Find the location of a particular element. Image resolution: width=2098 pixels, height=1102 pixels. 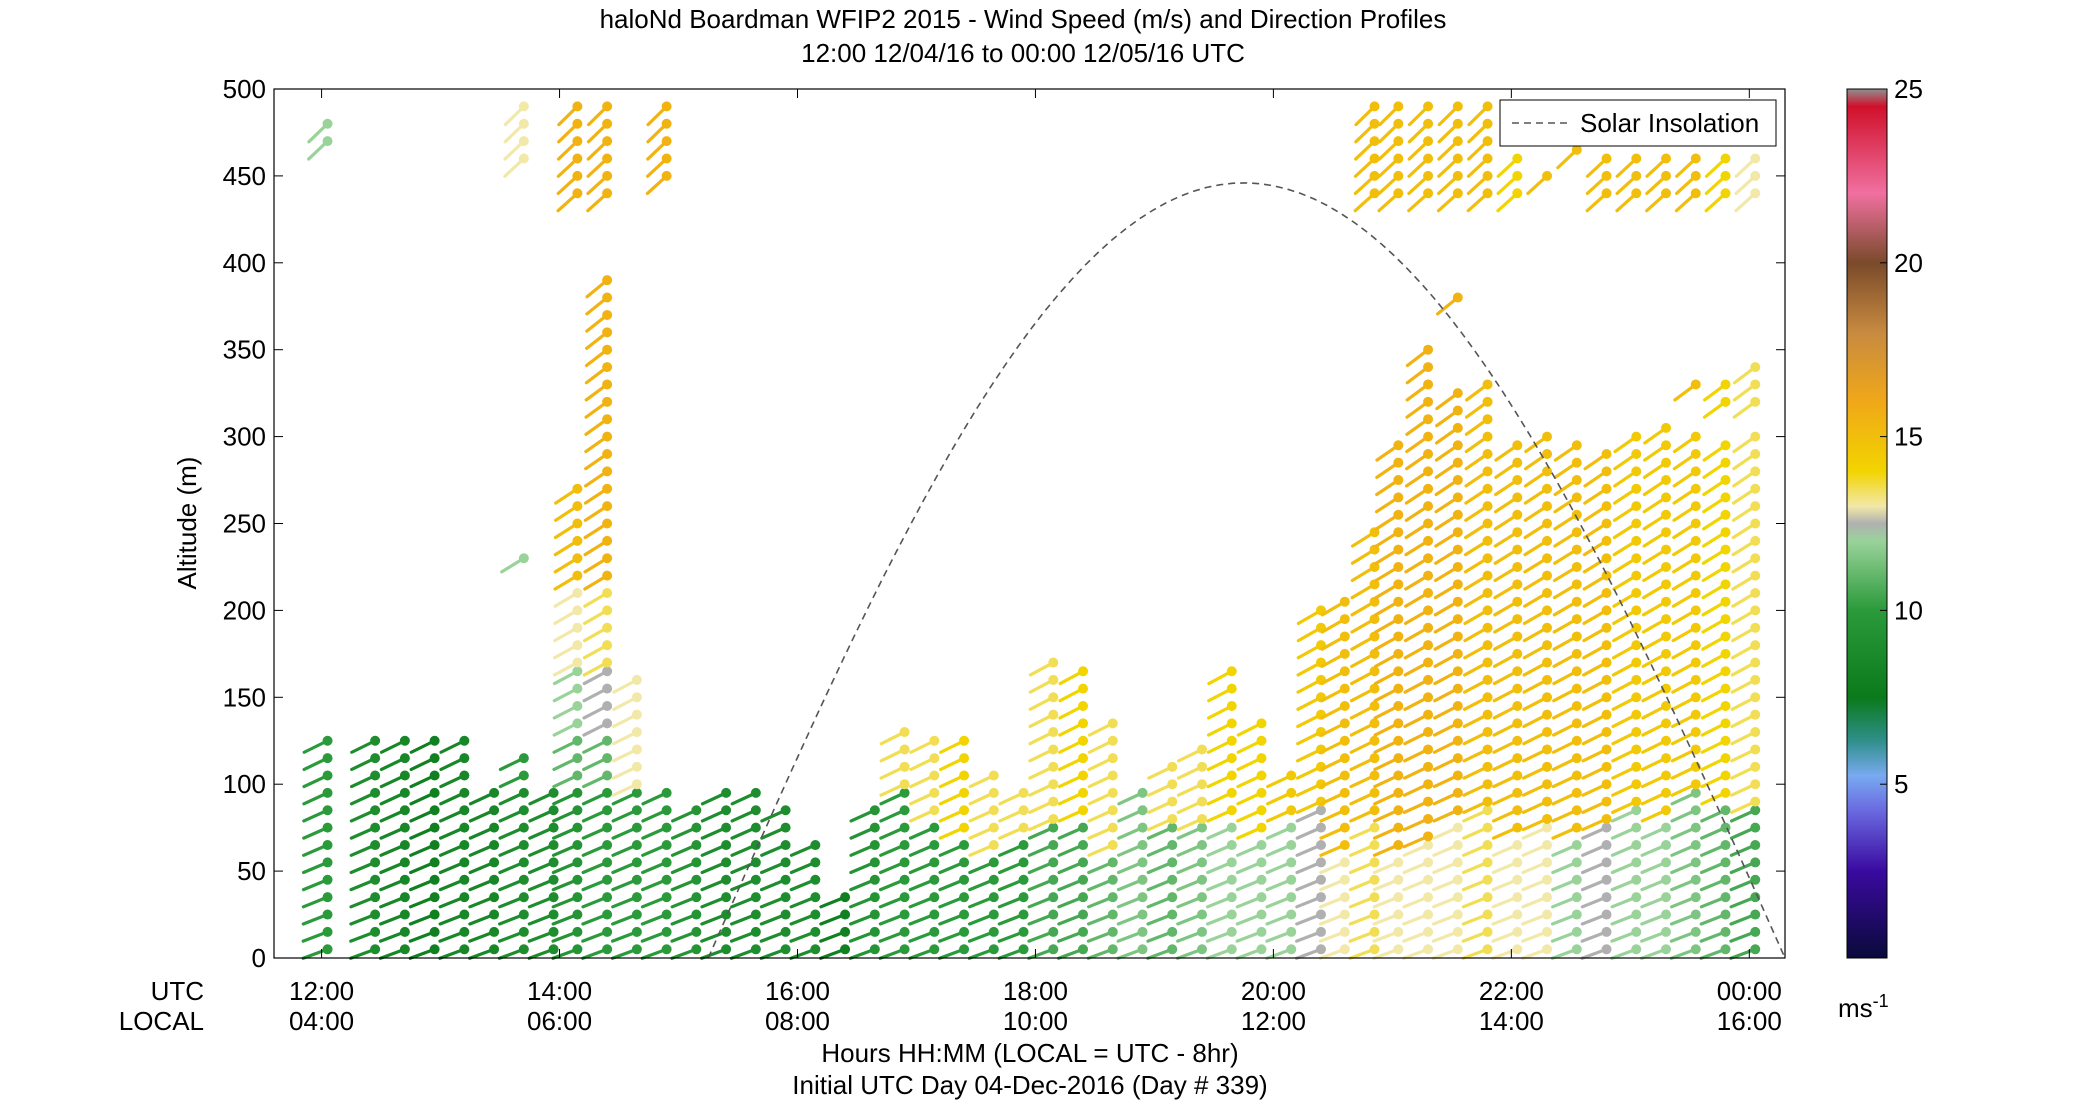

x-axis-label: Hours HH:MM (LOCAL = UTC - 8hr) is located at coordinates (1029, 1053).